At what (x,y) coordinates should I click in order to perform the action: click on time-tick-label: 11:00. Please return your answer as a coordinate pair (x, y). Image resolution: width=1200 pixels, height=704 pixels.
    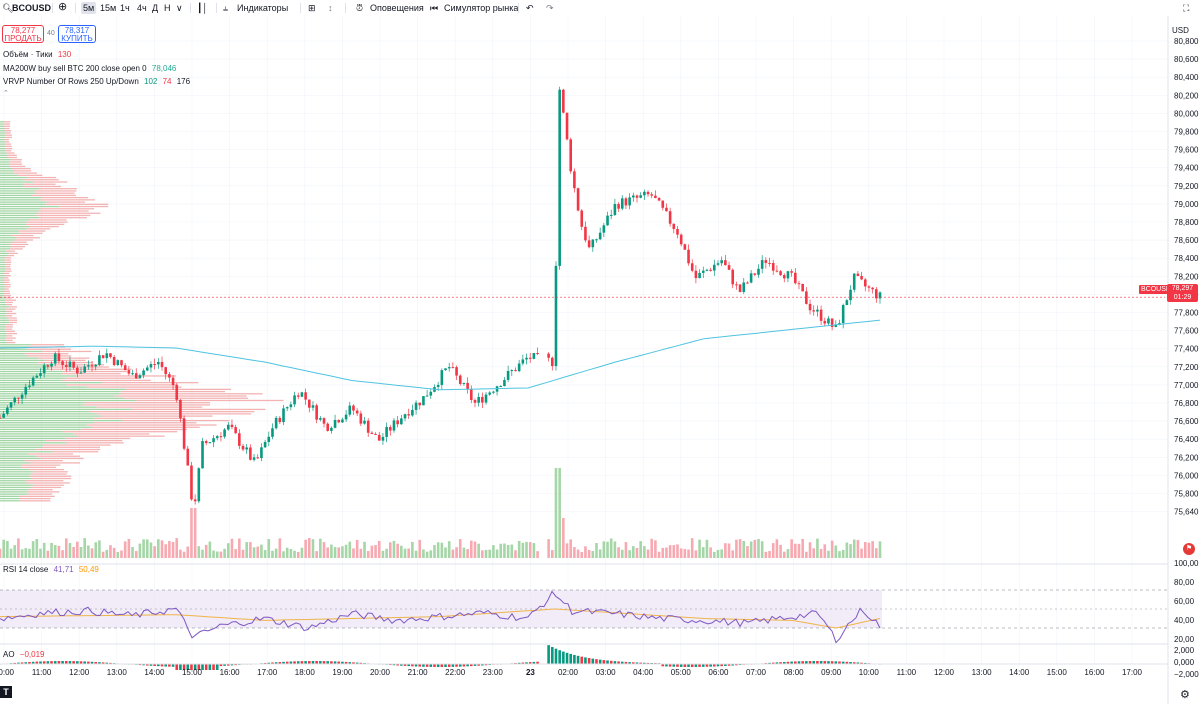
    Looking at the image, I should click on (42, 672).